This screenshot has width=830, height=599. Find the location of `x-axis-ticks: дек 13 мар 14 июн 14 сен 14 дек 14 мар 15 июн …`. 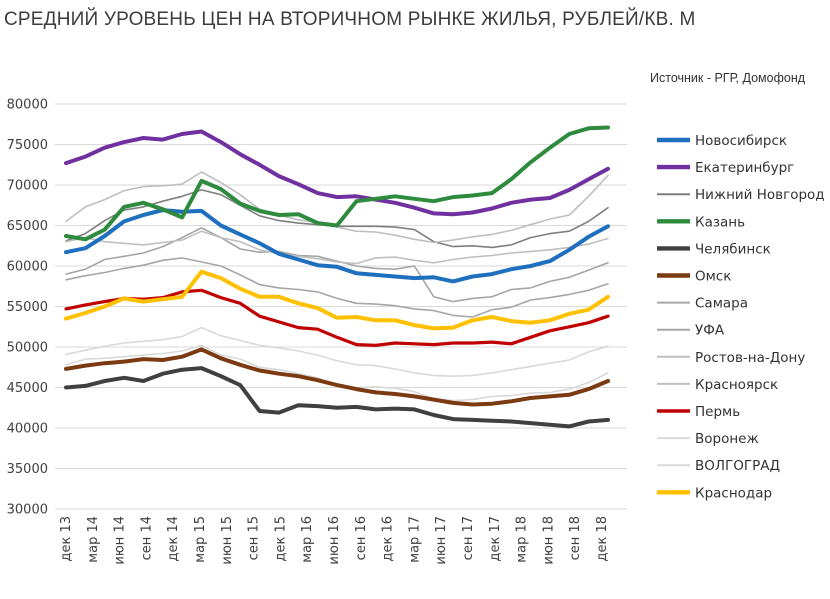

x-axis-ticks: дек 13 мар 14 июн 14 сен 14 дек 14 мар 15 июн … is located at coordinates (334, 540).